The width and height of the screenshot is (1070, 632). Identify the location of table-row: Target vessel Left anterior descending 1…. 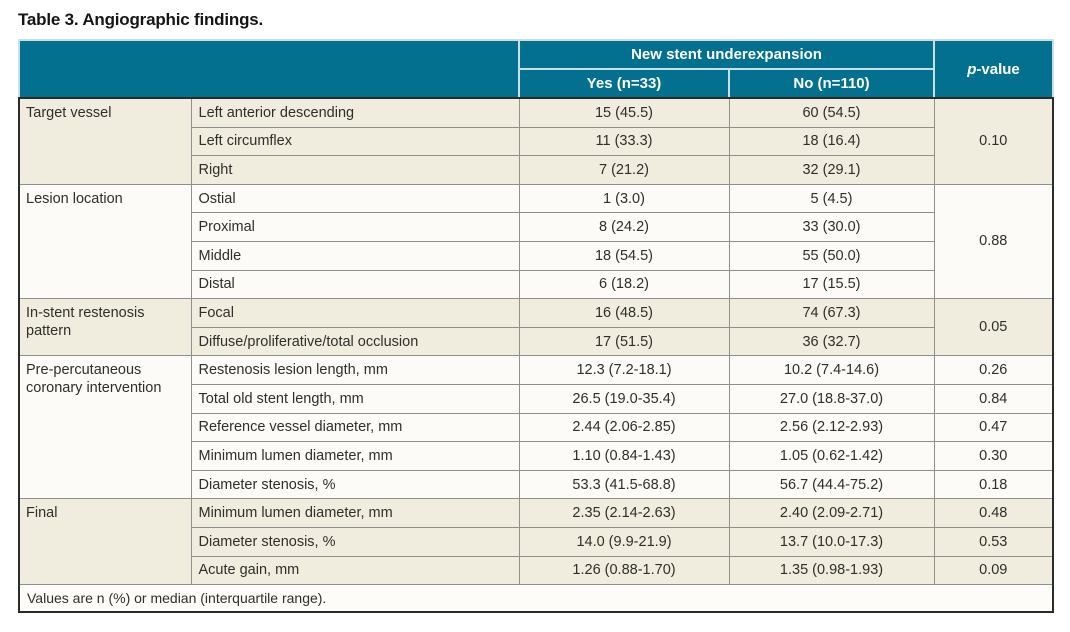
(536, 141).